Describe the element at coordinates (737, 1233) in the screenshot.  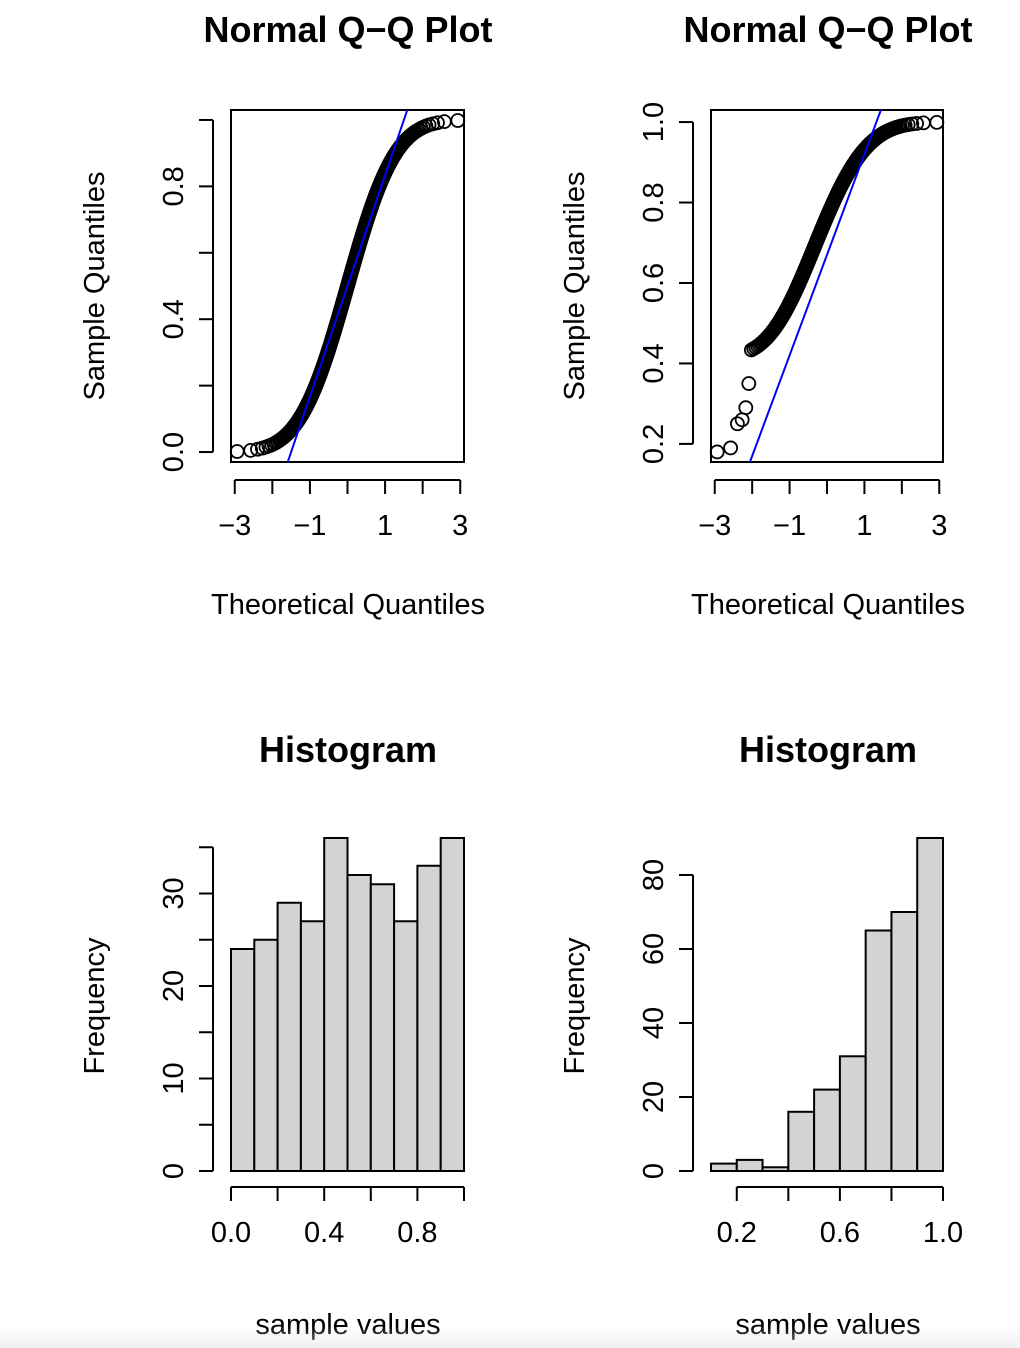
I see `x-tick-label: 0.2` at that location.